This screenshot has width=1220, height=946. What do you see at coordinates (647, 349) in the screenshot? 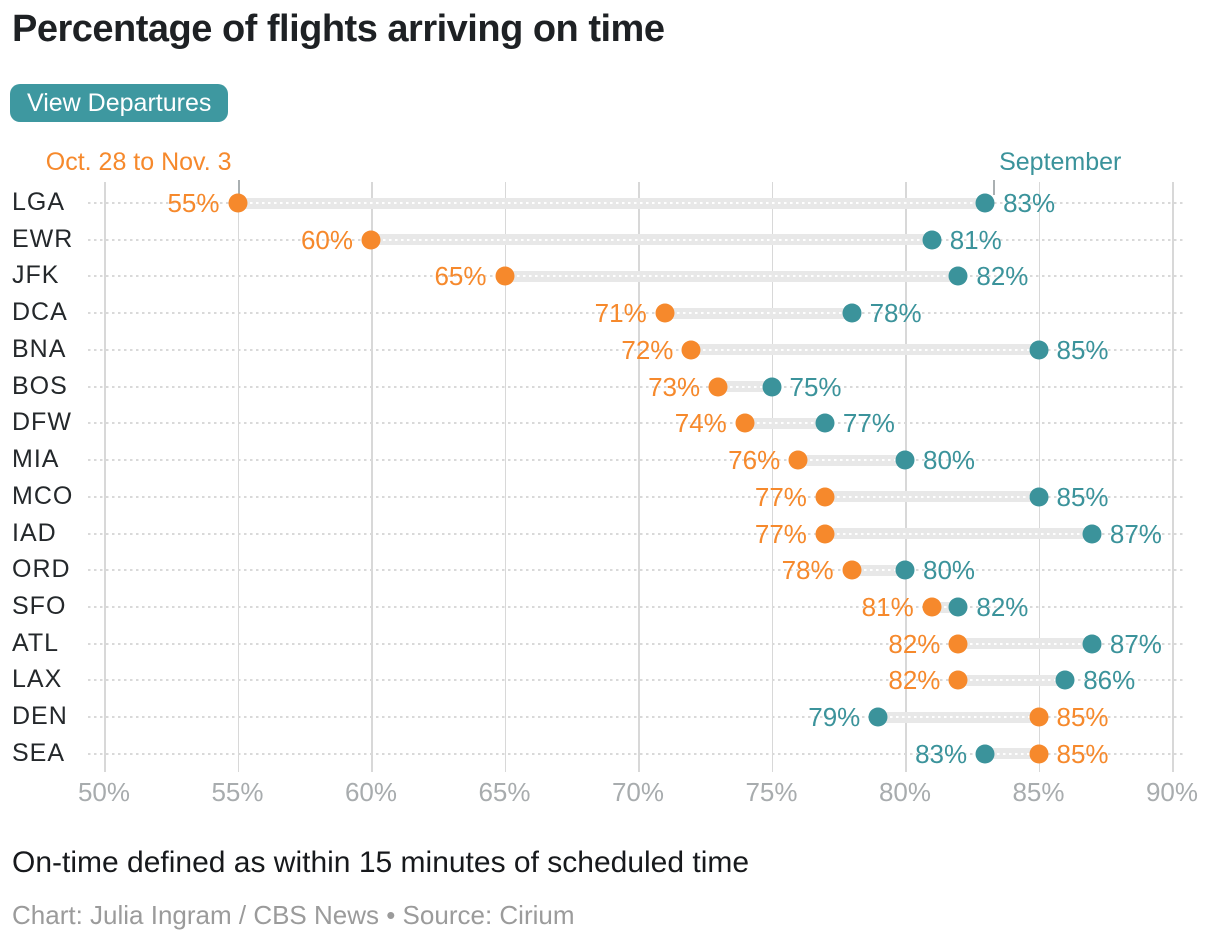
I see `value-label-current-week: 72%` at bounding box center [647, 349].